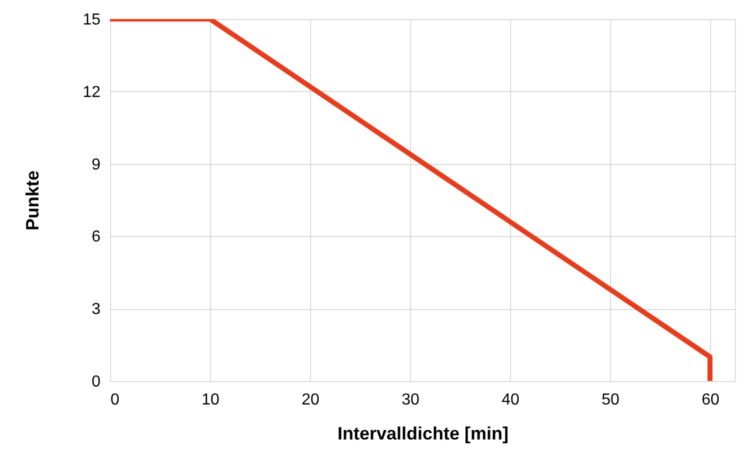 Image resolution: width=749 pixels, height=474 pixels. What do you see at coordinates (211, 400) in the screenshot?
I see `x-tick-label: 10` at bounding box center [211, 400].